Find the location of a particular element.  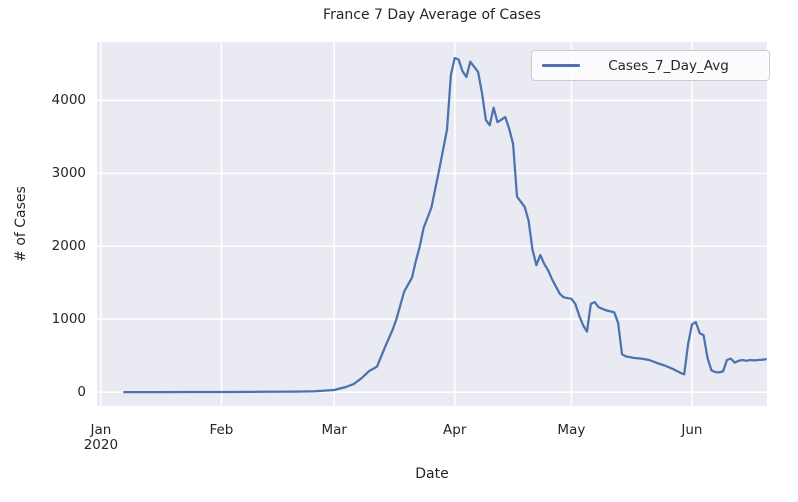

y-tick-label: 0 is located at coordinates (81, 392).